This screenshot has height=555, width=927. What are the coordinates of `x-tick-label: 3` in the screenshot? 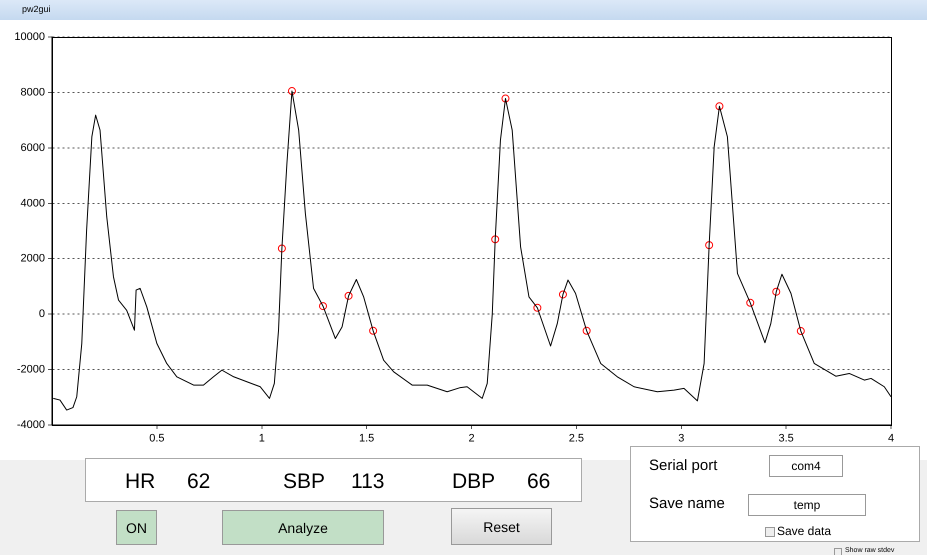 It's located at (681, 438).